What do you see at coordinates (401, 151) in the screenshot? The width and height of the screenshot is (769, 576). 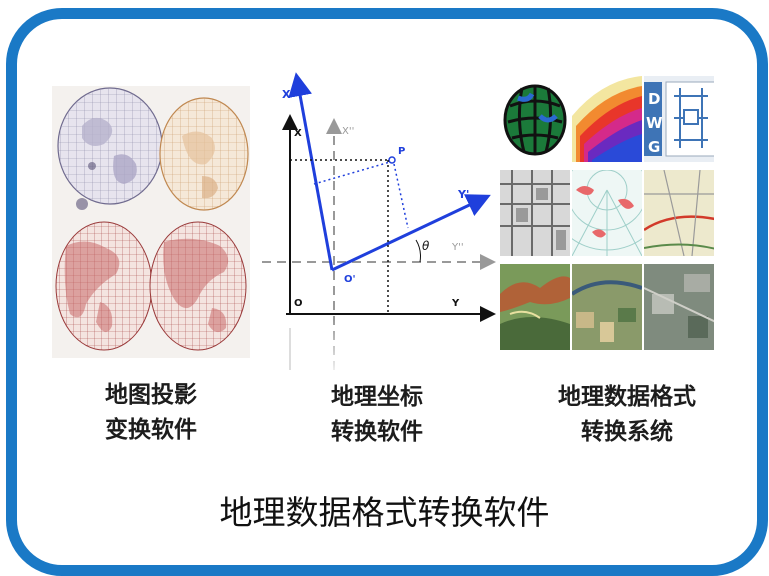 I see `p-label: P` at bounding box center [401, 151].